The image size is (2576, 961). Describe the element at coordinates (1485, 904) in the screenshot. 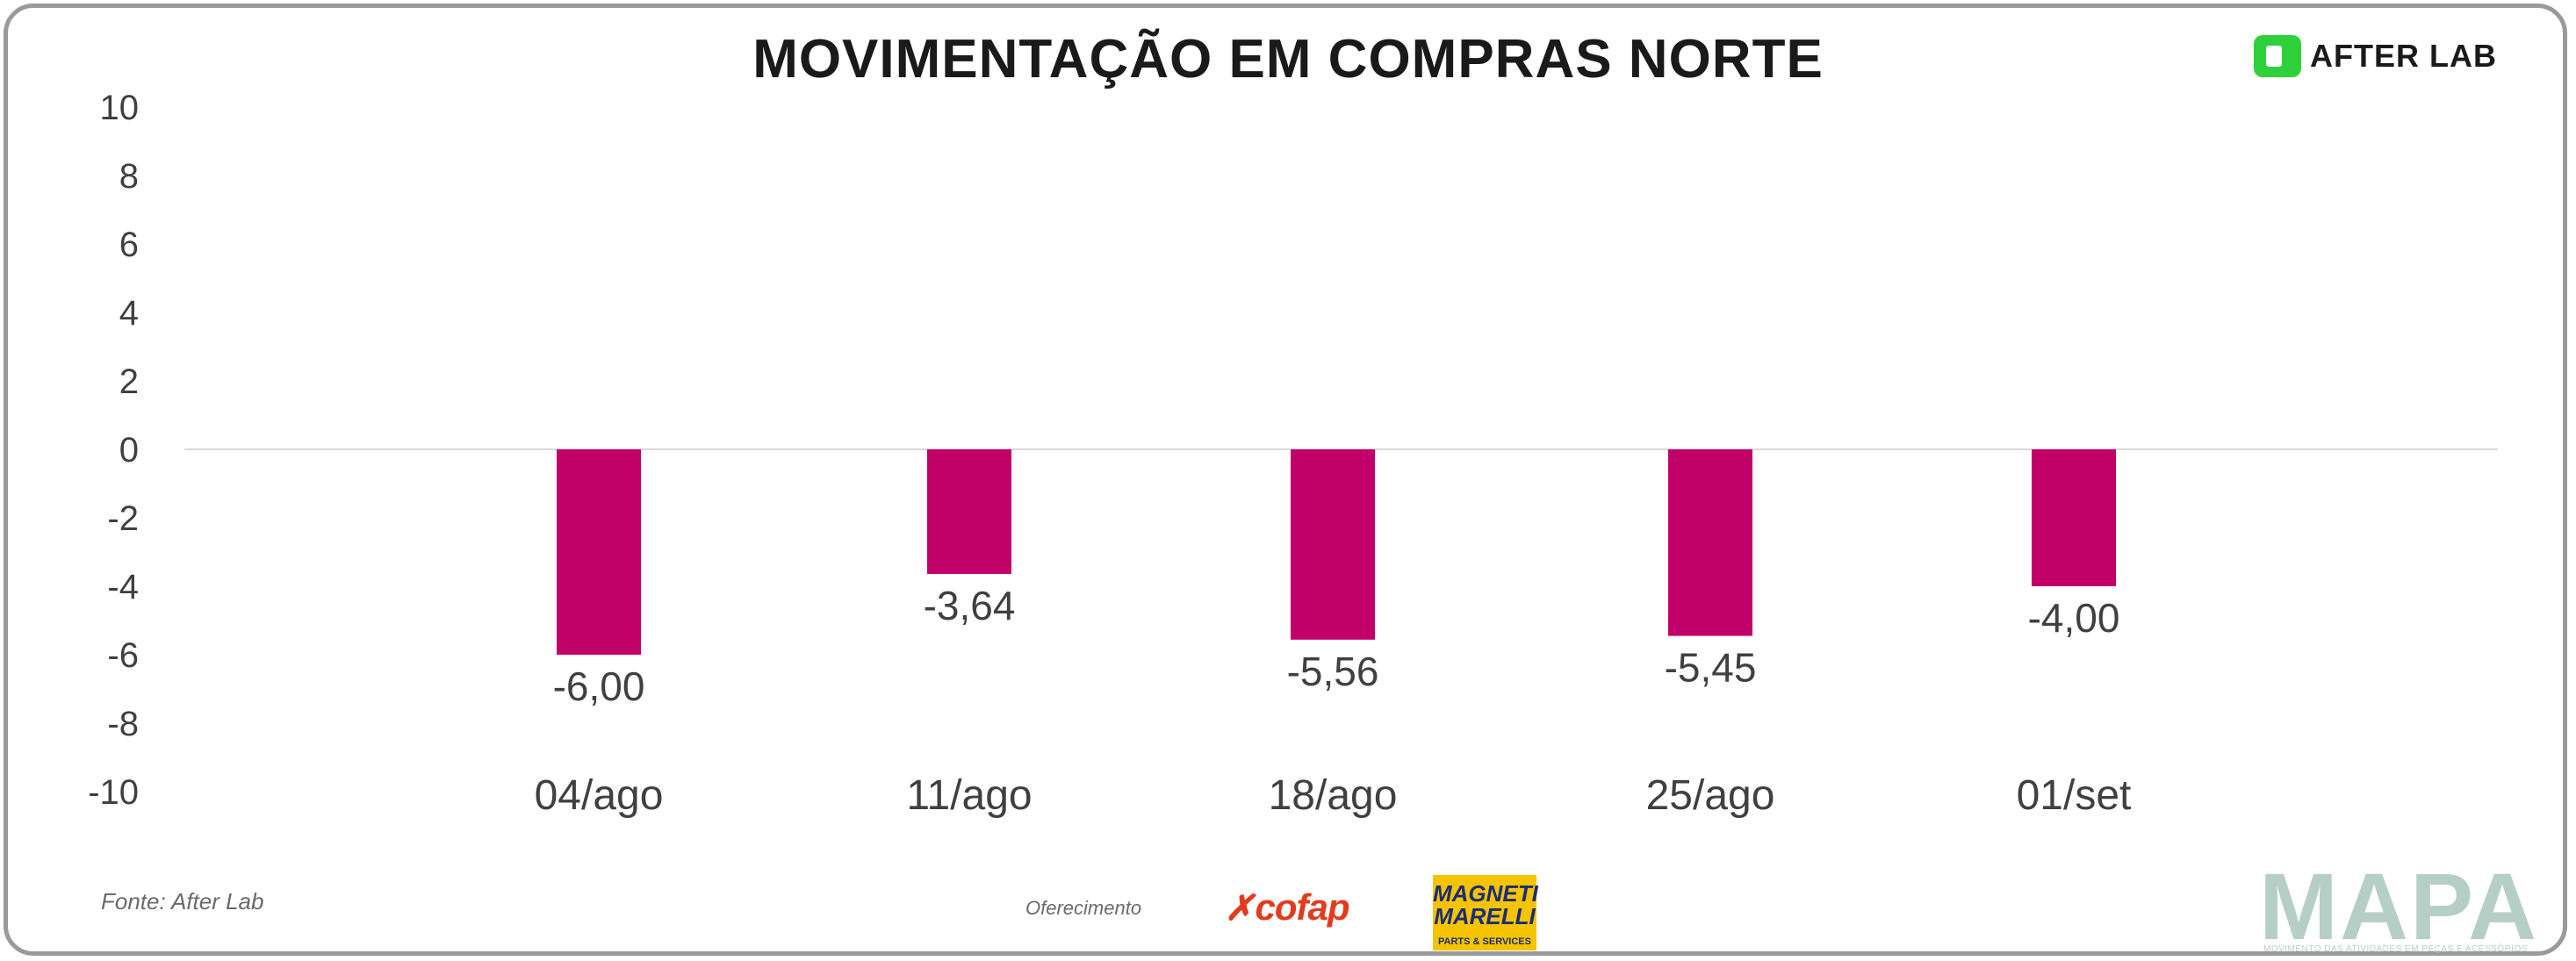

I see `magneti-marelli-name: MAGNETI MARELLI` at that location.